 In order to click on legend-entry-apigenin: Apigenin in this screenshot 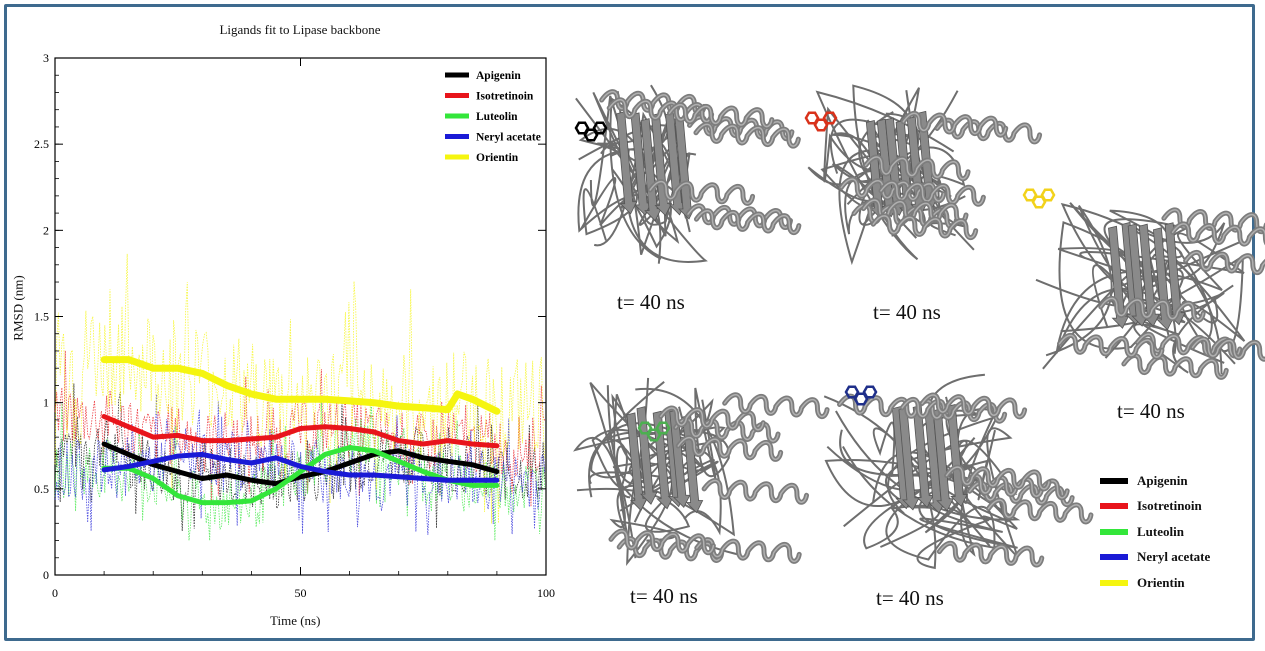, I will do `click(1155, 481)`.